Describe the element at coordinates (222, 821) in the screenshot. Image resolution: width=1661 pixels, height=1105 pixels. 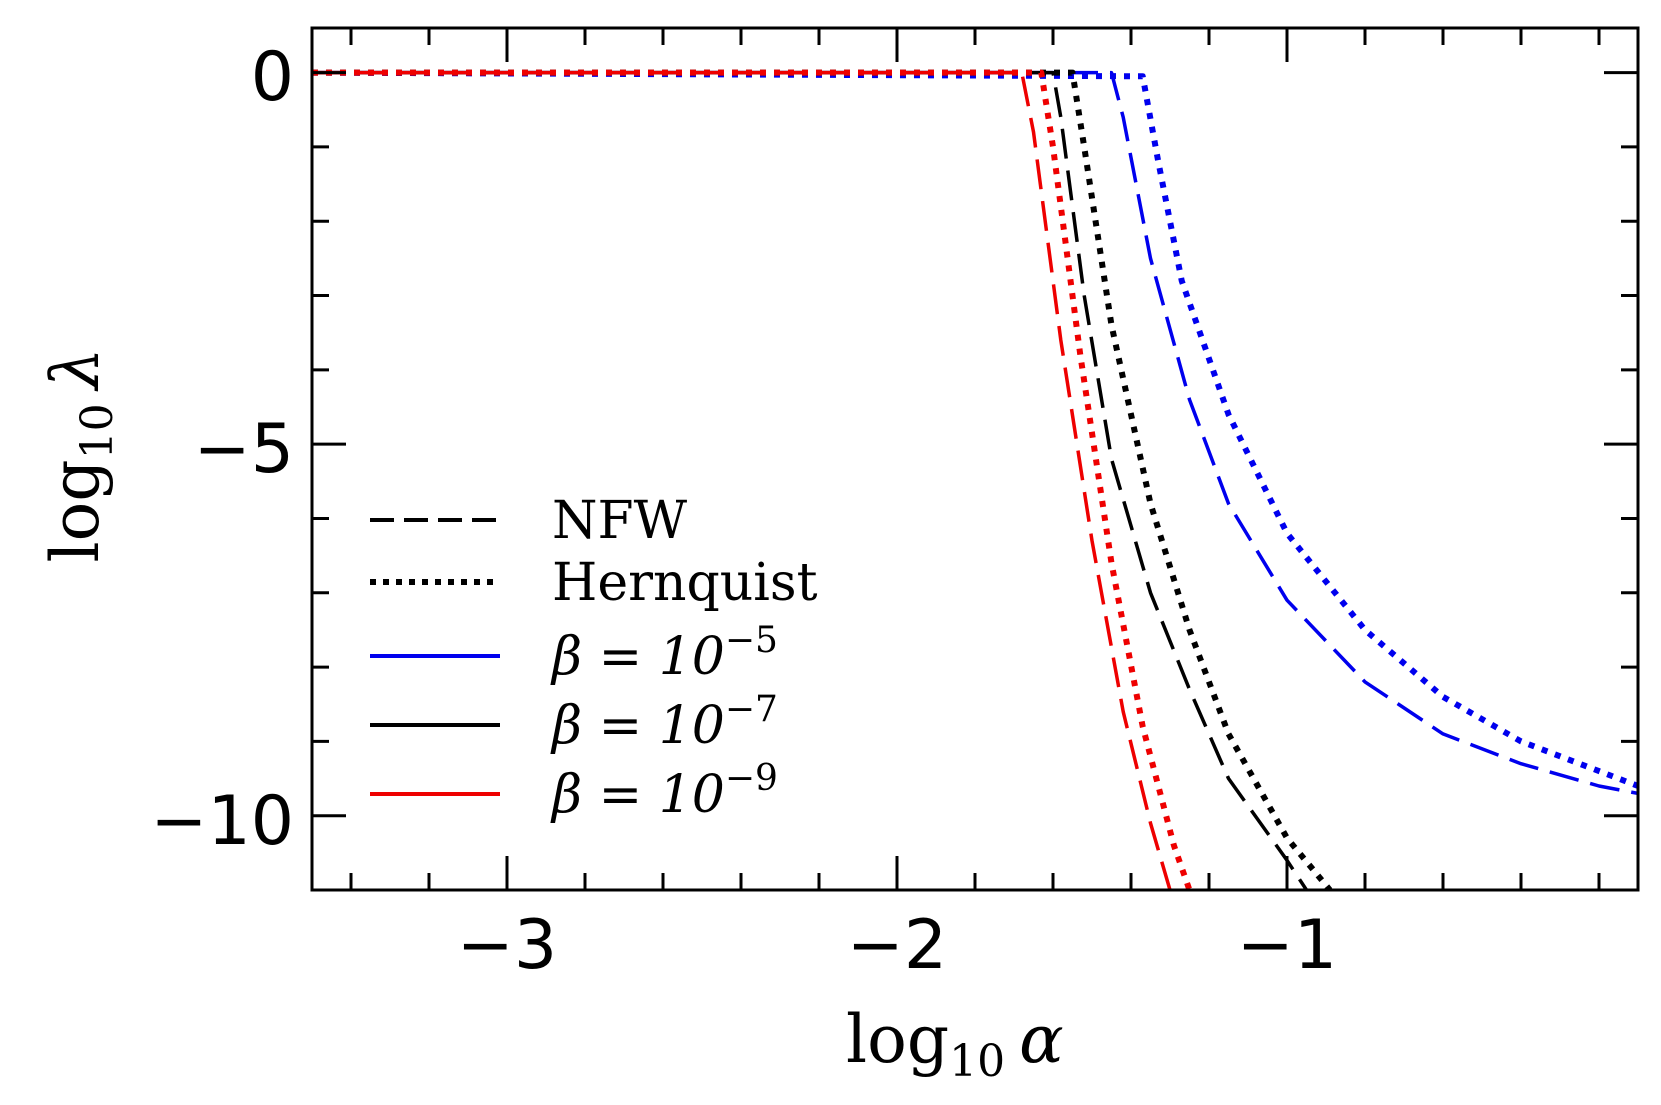
I see `y-tick-label-2: −10` at that location.